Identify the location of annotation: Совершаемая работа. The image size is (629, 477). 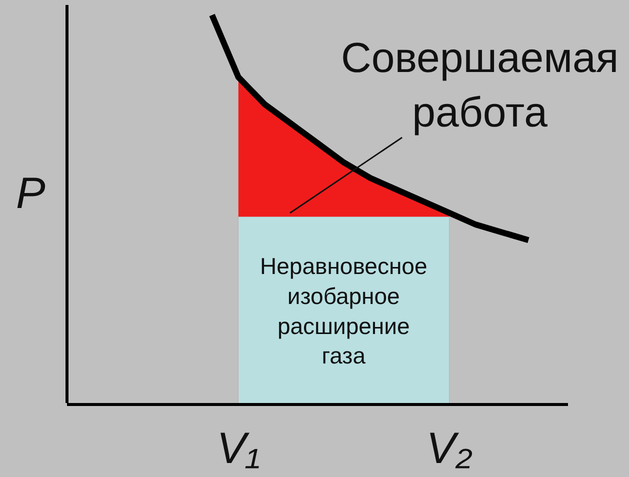
(480, 85).